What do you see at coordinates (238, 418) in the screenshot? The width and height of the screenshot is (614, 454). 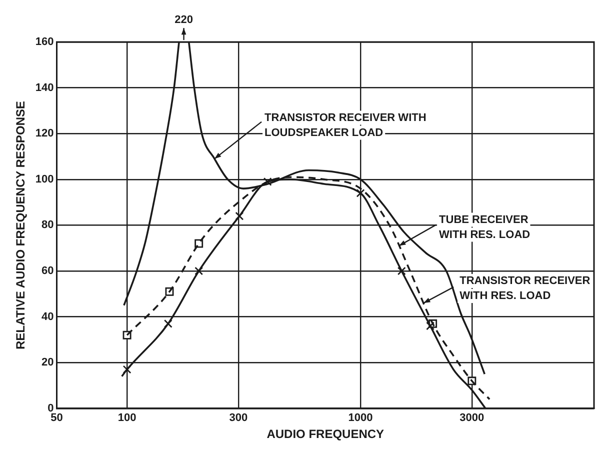 I see `x-tick-label: 300` at bounding box center [238, 418].